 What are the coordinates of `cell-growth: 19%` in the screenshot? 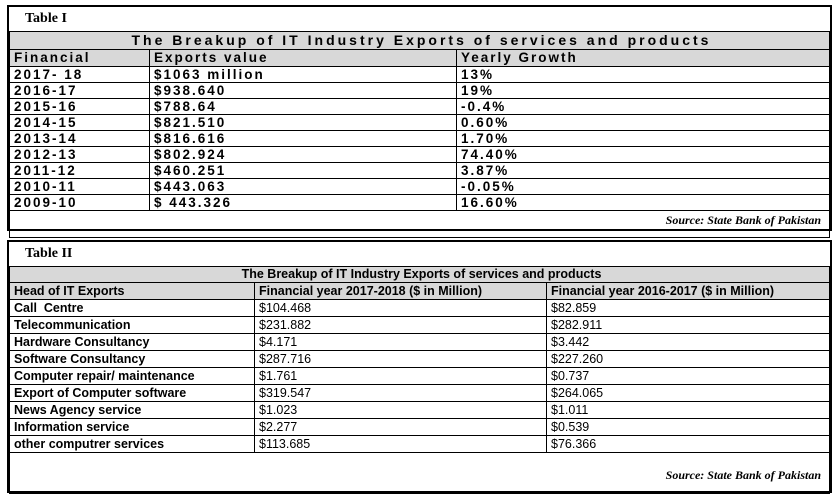 It's located at (643, 90).